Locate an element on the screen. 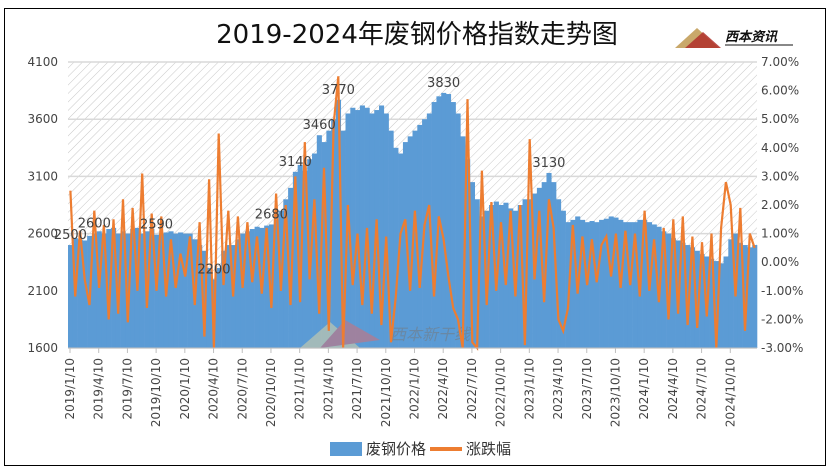 The width and height of the screenshot is (834, 475). data-label: 3770 is located at coordinates (338, 90).